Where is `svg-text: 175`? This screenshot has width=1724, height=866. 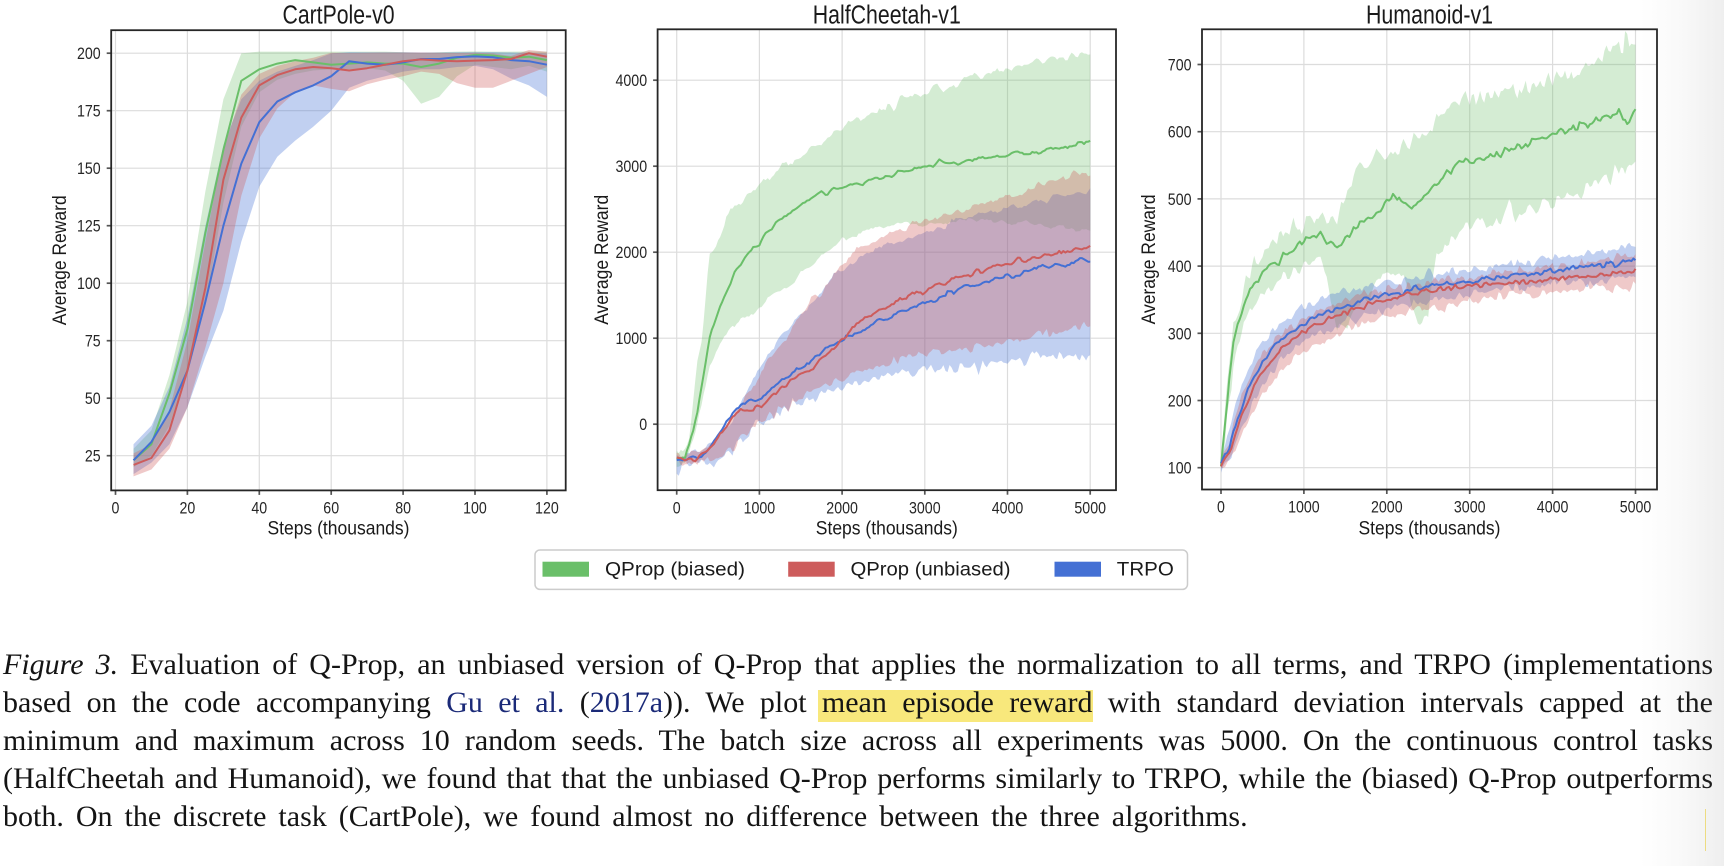 svg-text: 175 is located at coordinates (89, 111).